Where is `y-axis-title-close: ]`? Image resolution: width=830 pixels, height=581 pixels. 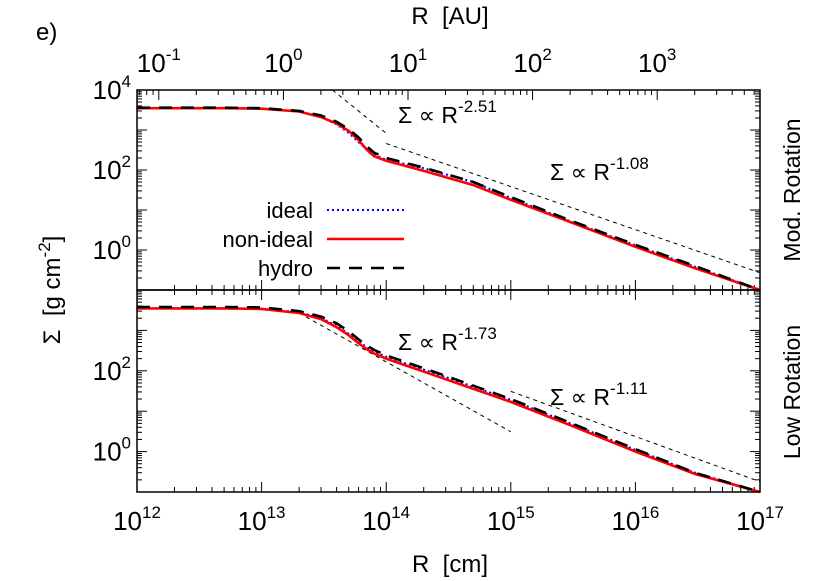
y-axis-title-close: ] is located at coordinates (52, 239).